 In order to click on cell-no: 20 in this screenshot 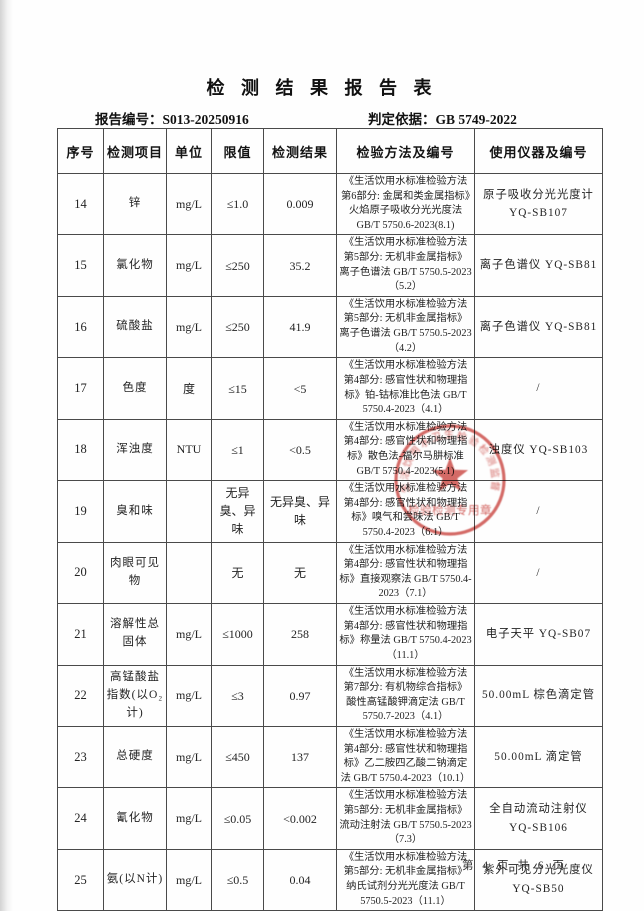, I will do `click(80, 573)`.